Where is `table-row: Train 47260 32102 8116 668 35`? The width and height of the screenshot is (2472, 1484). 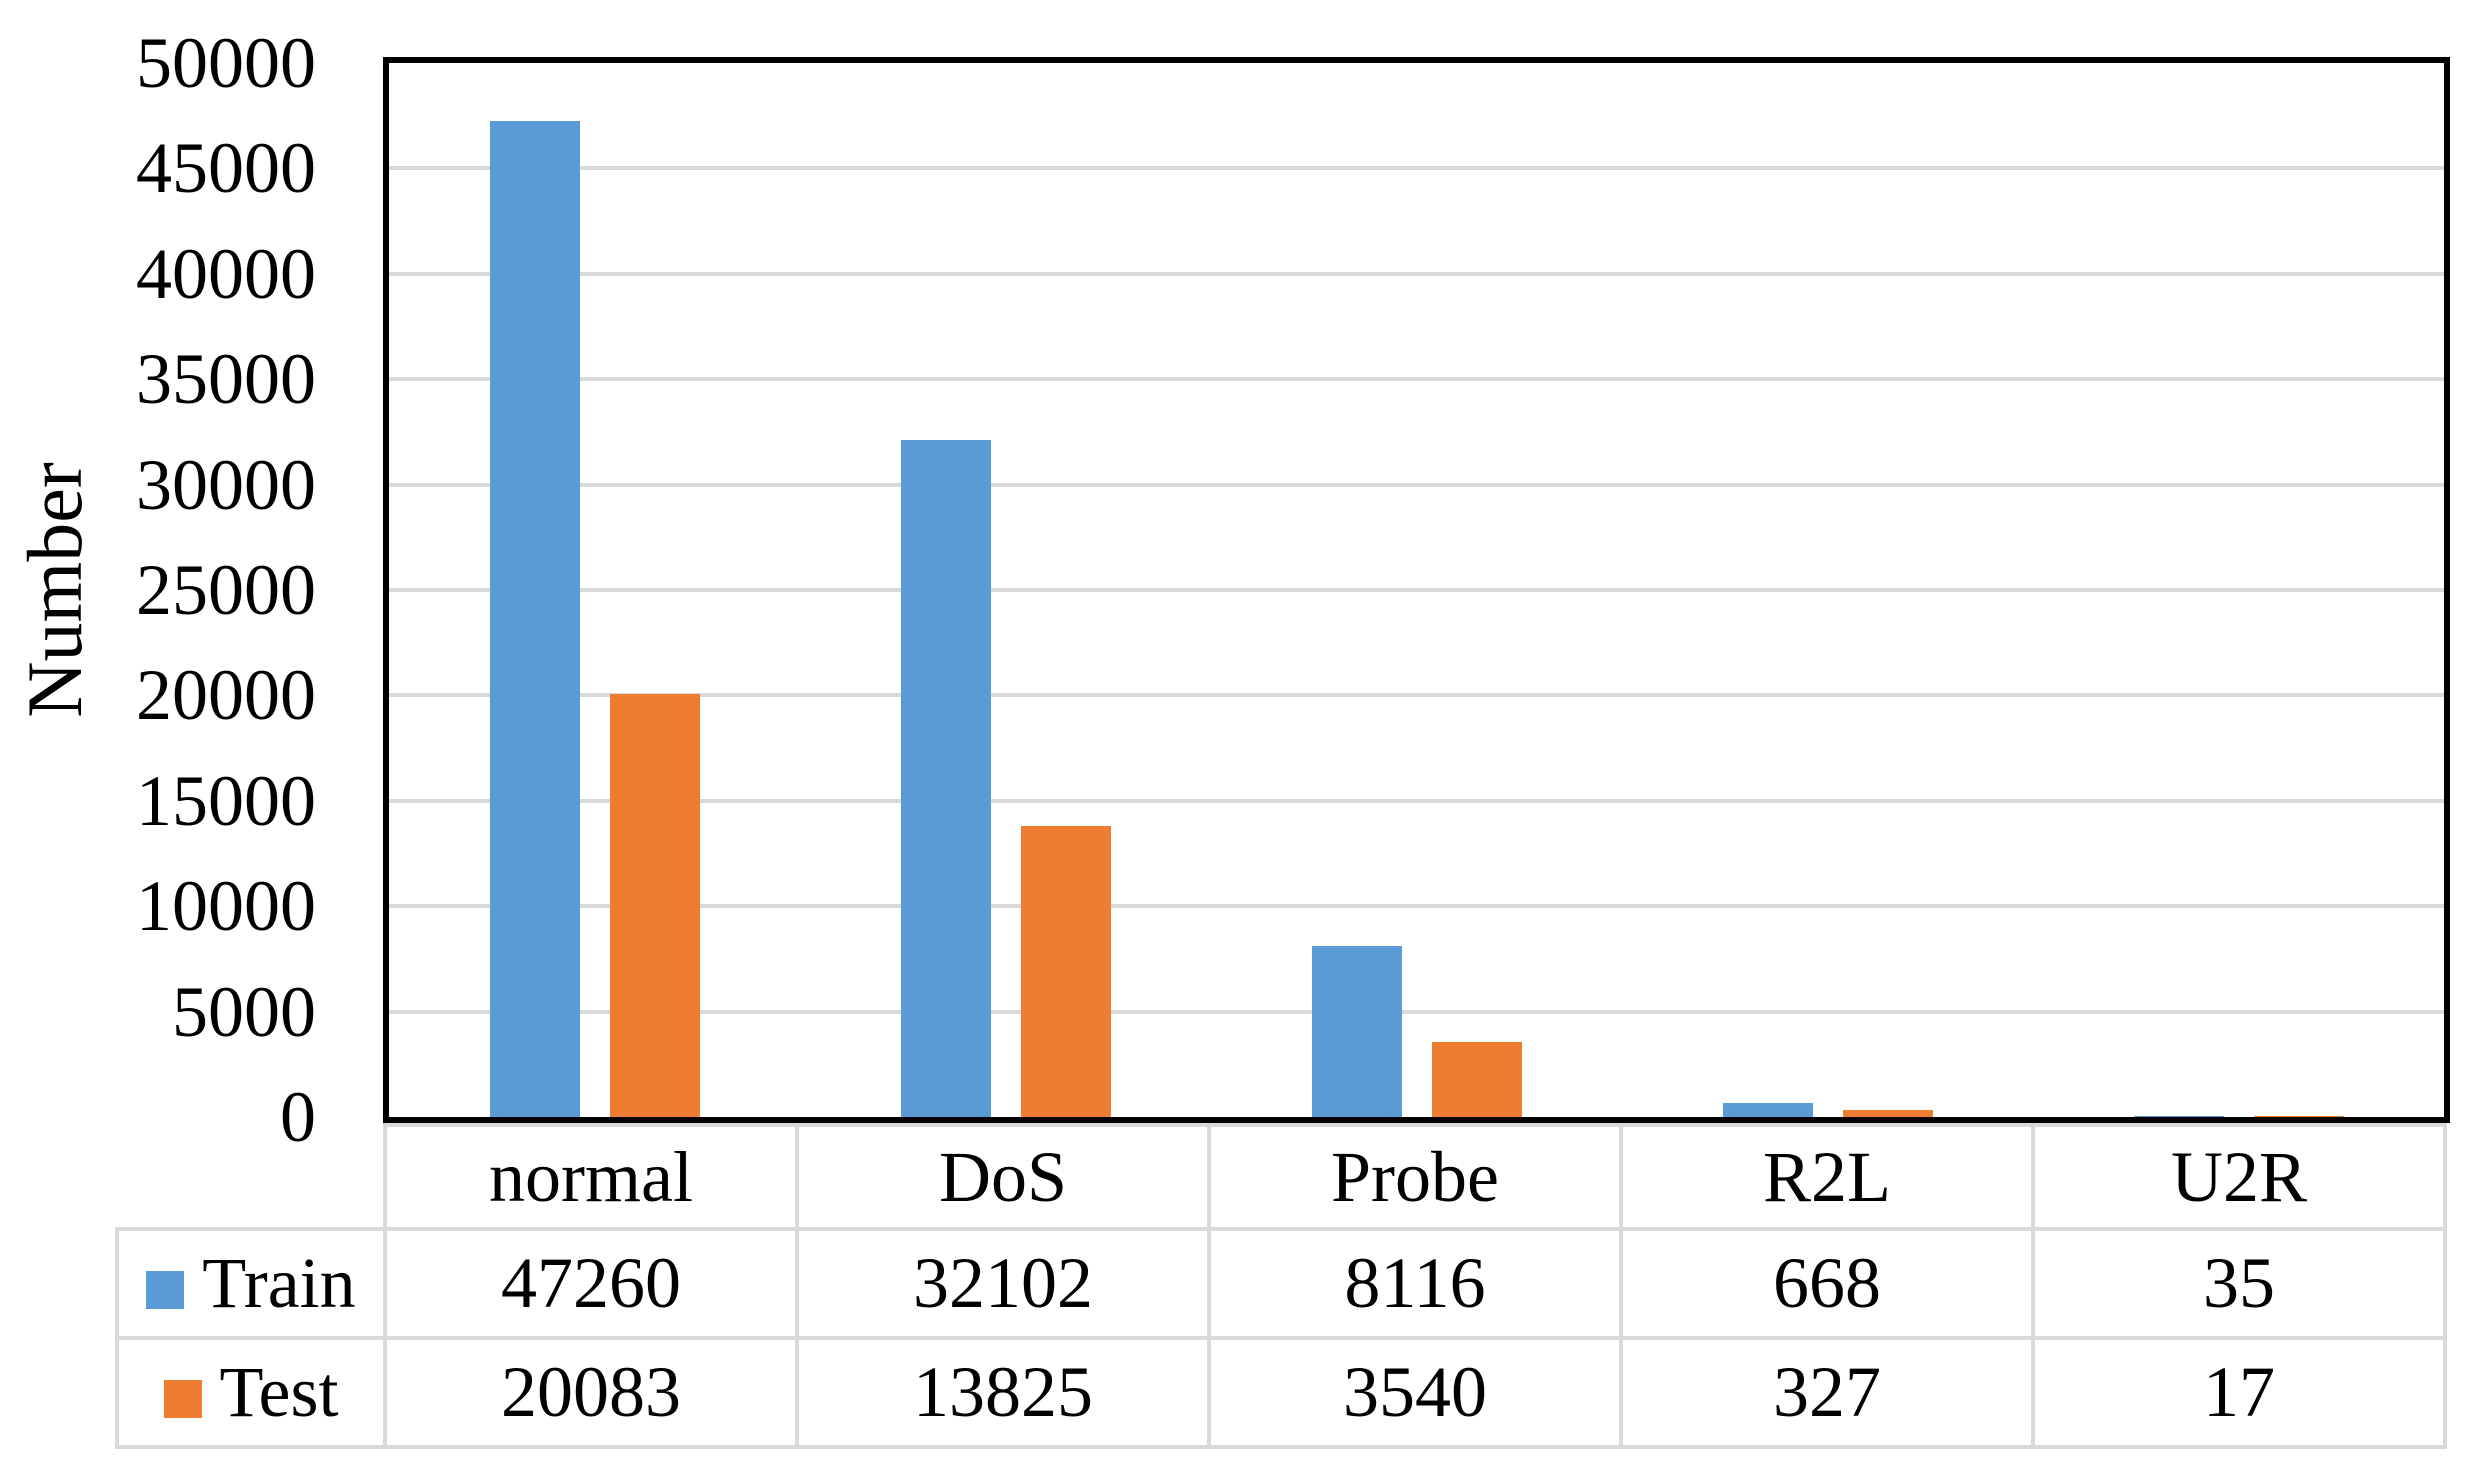 table-row: Train 47260 32102 8116 668 35 is located at coordinates (1281, 1283).